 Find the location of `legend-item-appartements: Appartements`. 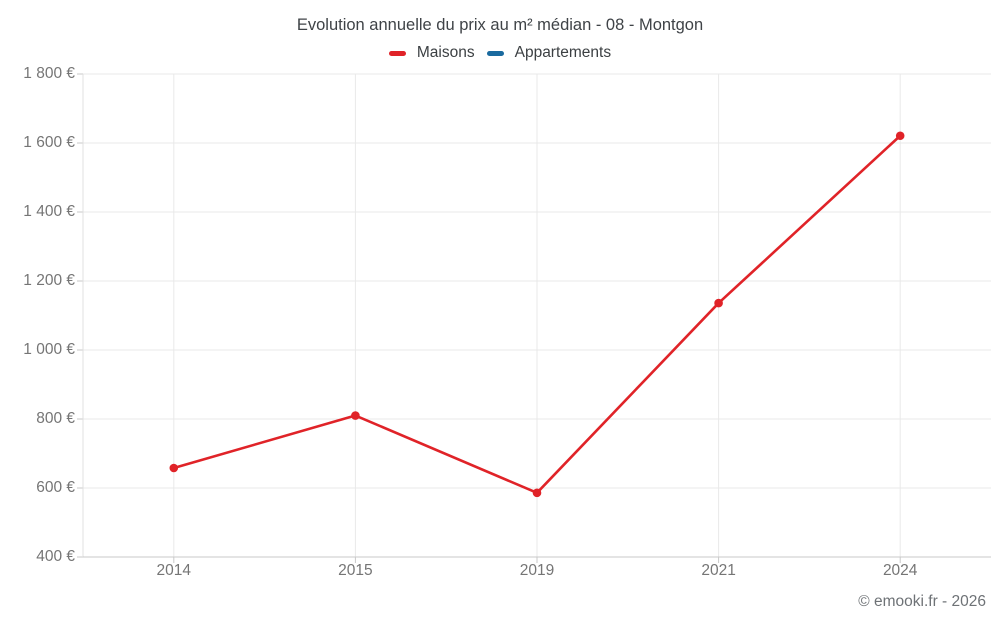

legend-item-appartements: Appartements is located at coordinates (549, 53).